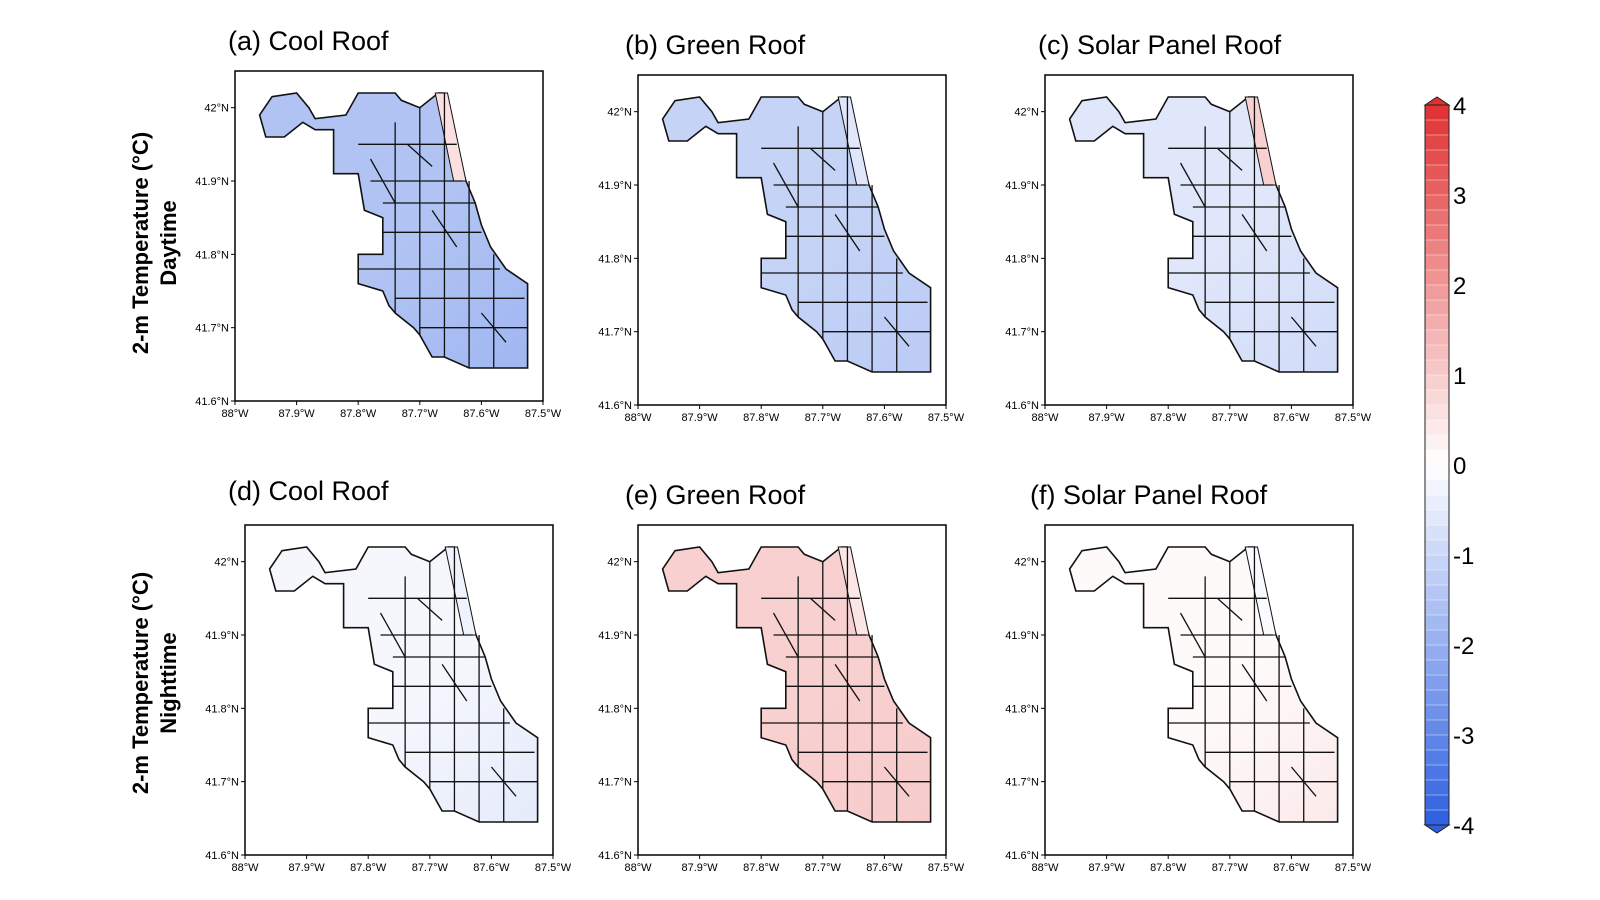  I want to click on panel-title-a: (a) Cool Roof, so click(308, 41).